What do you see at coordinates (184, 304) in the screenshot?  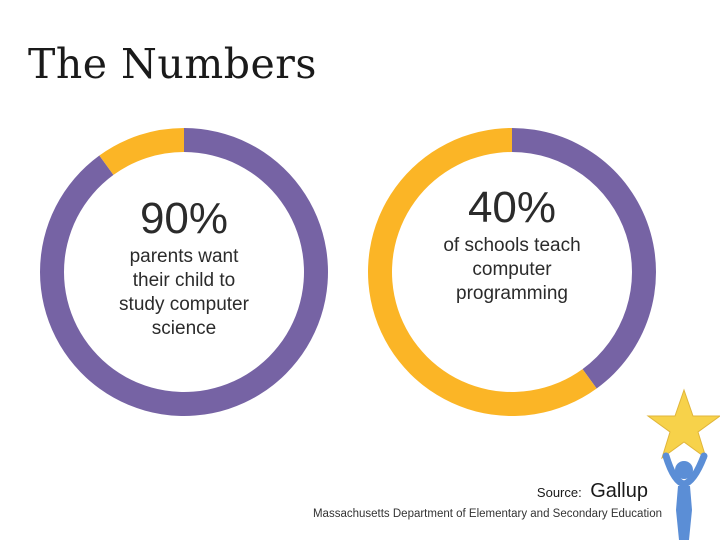 I see `caption-line: study computer` at bounding box center [184, 304].